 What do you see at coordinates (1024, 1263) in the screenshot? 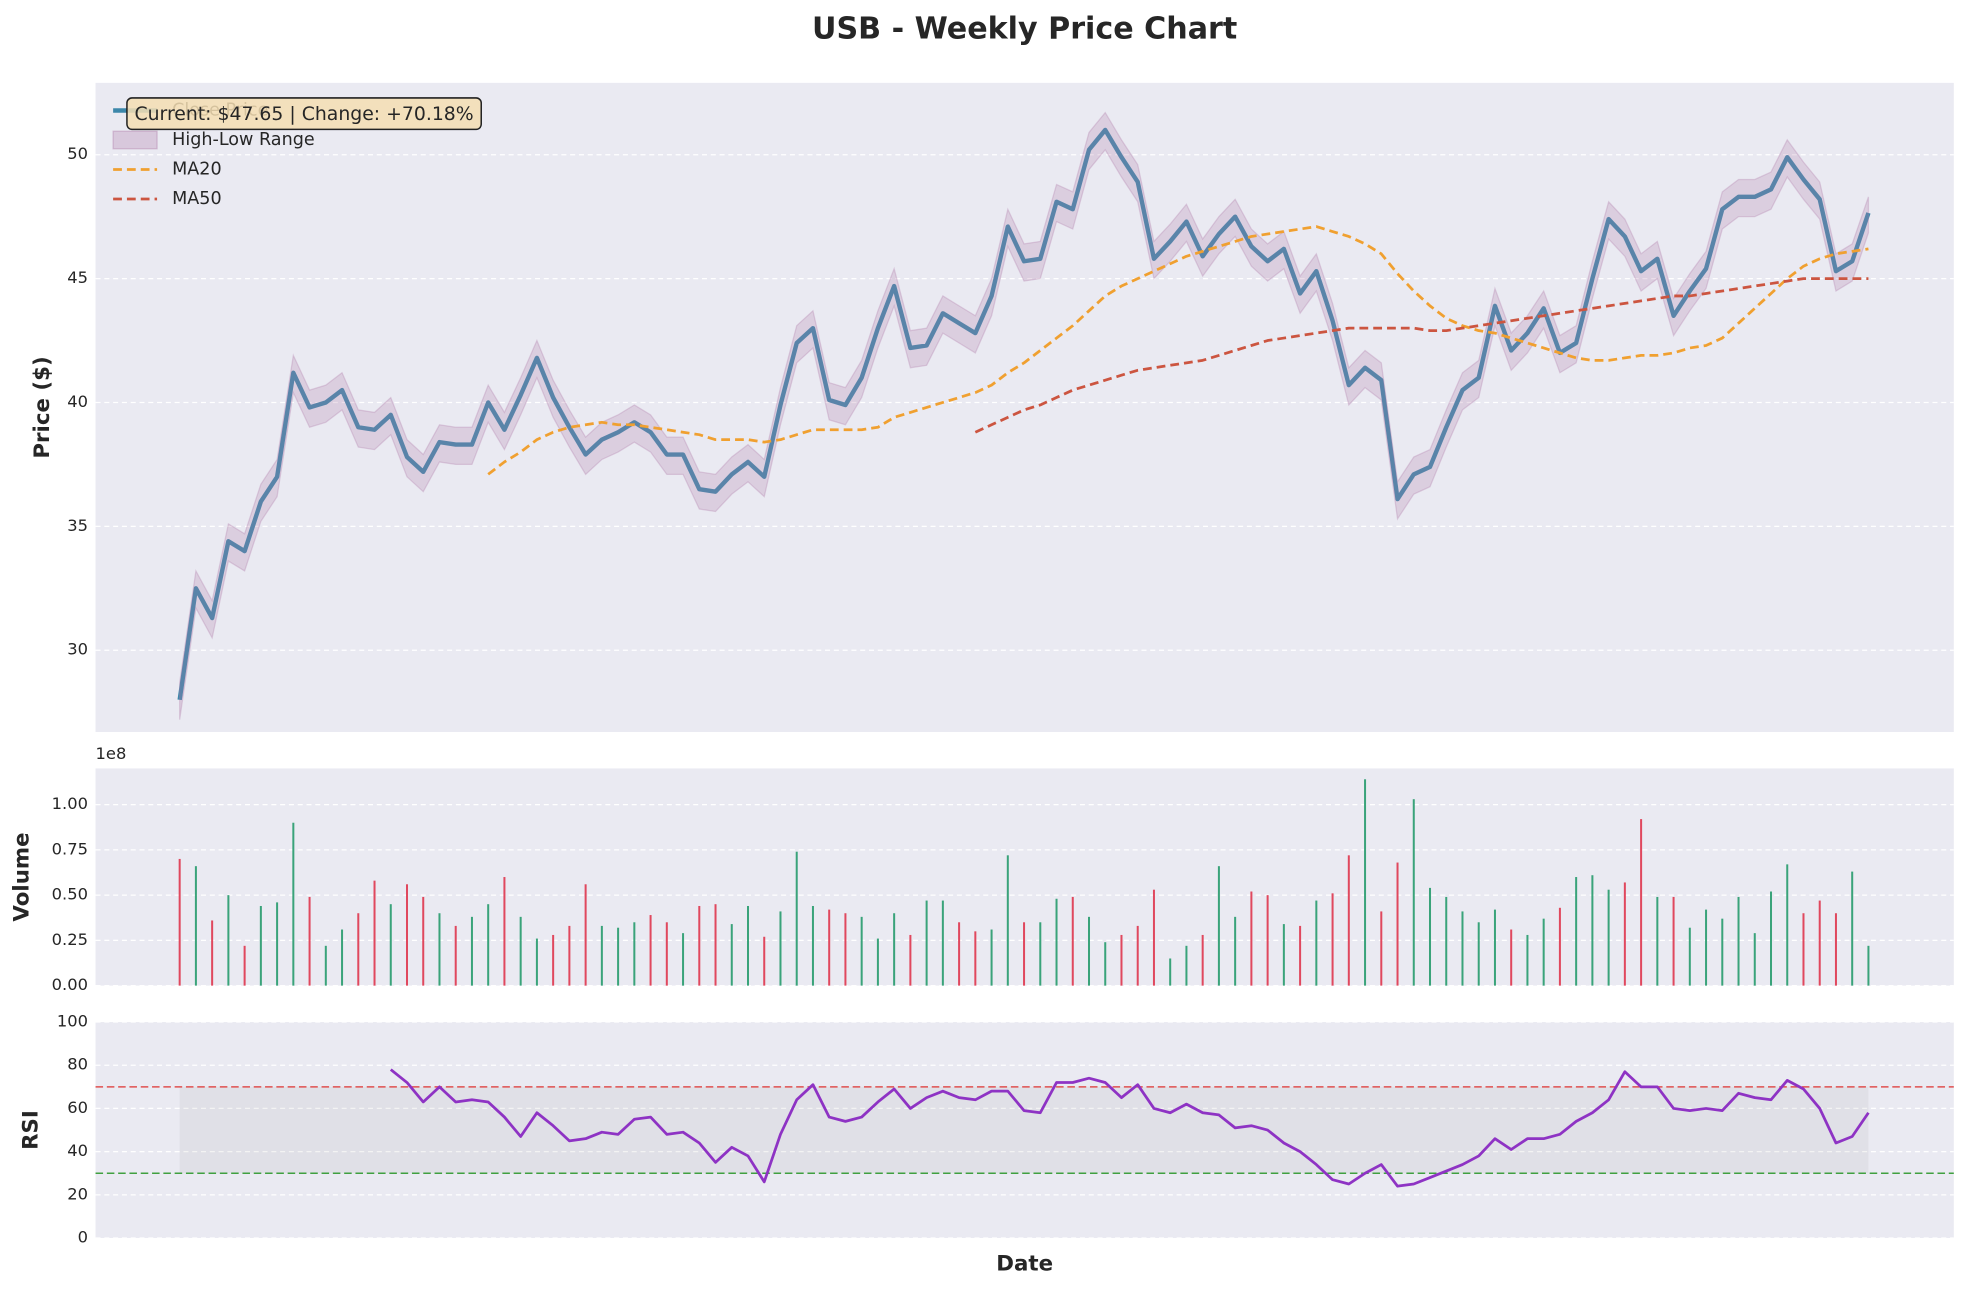
I see `x-axis-label: Date` at bounding box center [1024, 1263].